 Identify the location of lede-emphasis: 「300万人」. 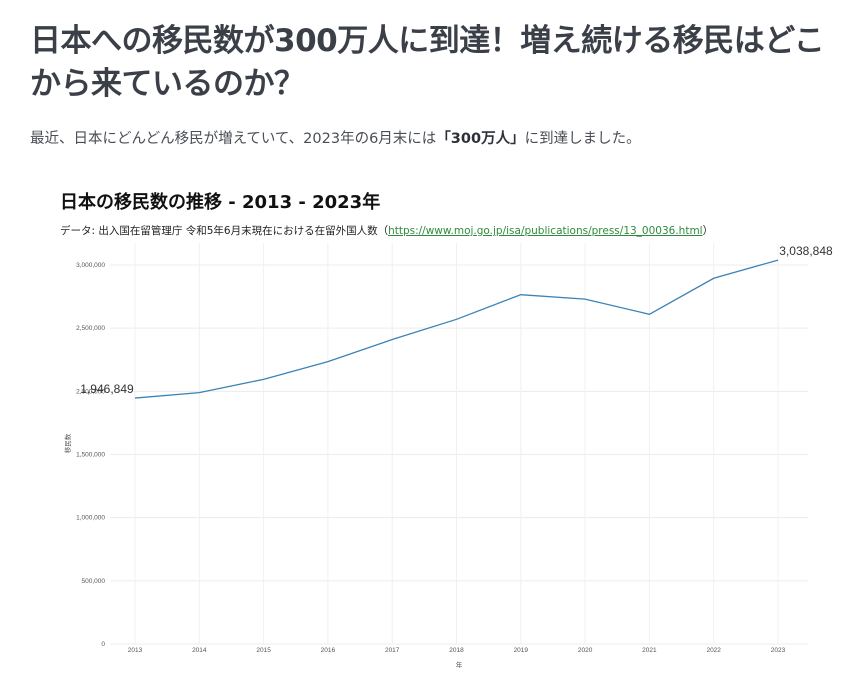
(480, 139).